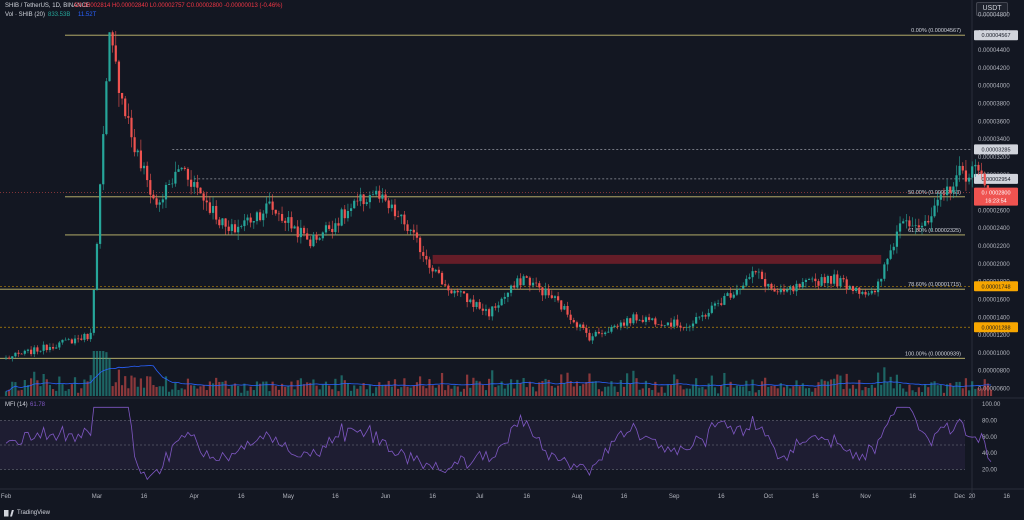 The width and height of the screenshot is (1024, 520). I want to click on mfi-label: MFI (14), so click(16, 405).